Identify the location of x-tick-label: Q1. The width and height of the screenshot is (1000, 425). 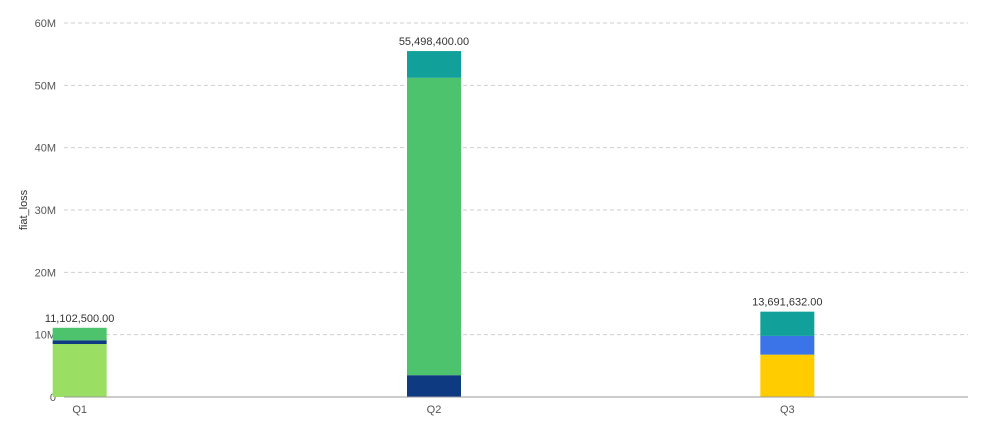
(79, 410).